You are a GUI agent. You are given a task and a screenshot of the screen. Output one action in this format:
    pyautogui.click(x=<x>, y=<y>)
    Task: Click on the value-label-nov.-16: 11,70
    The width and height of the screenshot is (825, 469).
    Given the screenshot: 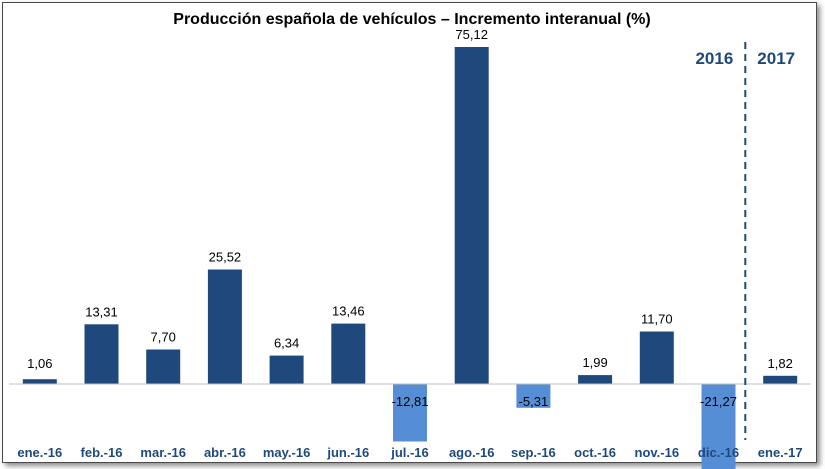 What is the action you would take?
    pyautogui.click(x=657, y=319)
    